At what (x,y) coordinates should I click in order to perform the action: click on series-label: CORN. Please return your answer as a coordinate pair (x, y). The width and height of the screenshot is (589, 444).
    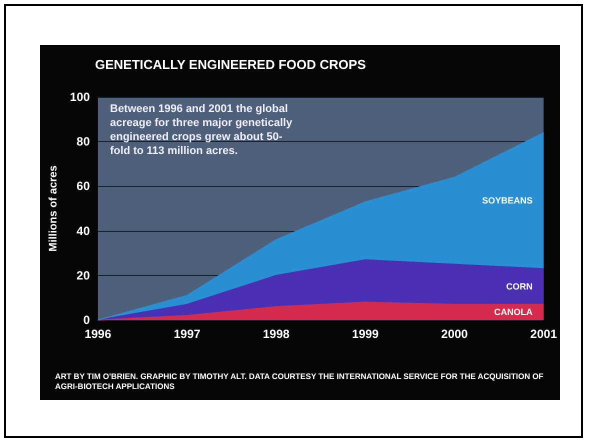
    Looking at the image, I should click on (519, 287).